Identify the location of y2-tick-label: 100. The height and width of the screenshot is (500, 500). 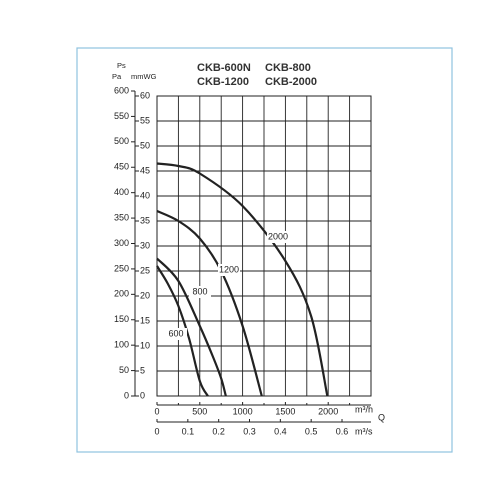
(121, 345).